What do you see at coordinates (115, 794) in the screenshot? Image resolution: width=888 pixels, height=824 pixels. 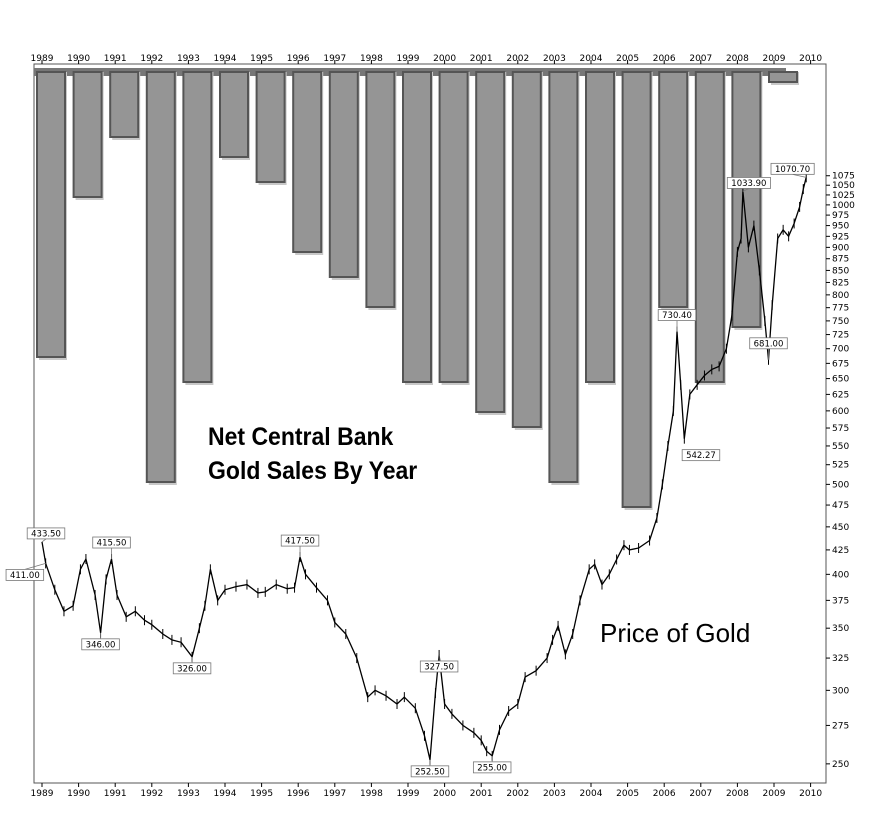 I see `x-tick-label-bottom: 1991` at bounding box center [115, 794].